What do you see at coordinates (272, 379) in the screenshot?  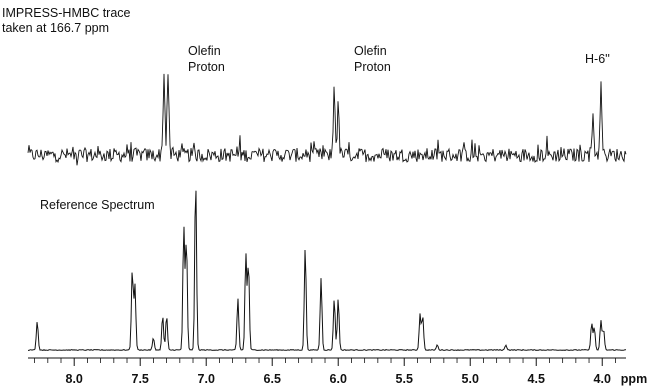 I see `x-tick-label: 6.5` at bounding box center [272, 379].